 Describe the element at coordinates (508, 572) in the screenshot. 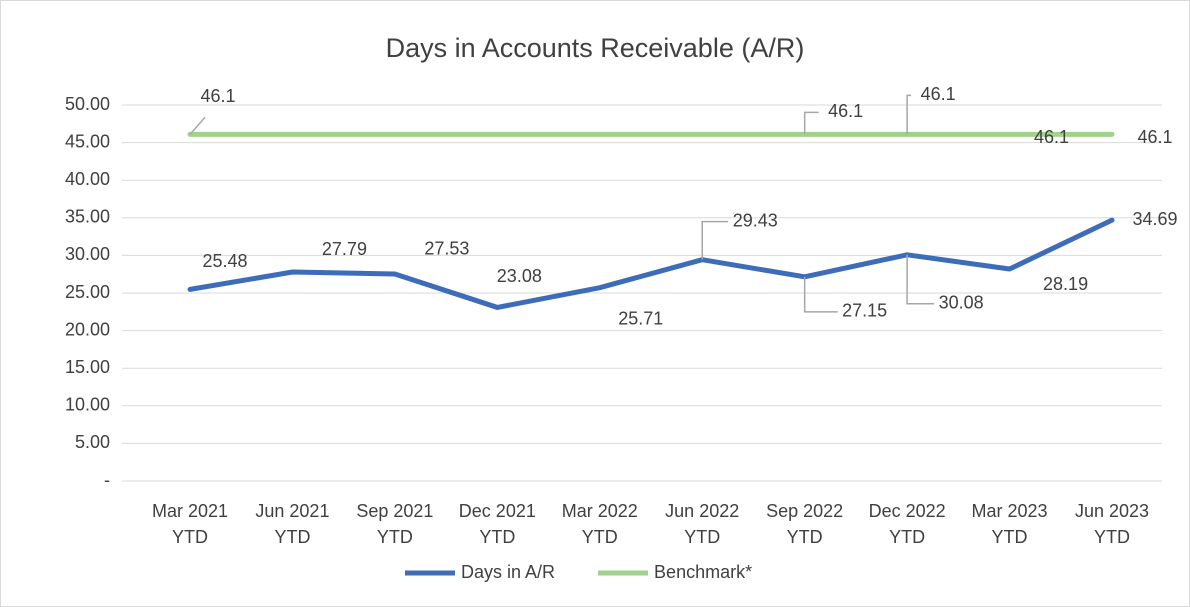

I see `legend-label: Days in A/R` at that location.